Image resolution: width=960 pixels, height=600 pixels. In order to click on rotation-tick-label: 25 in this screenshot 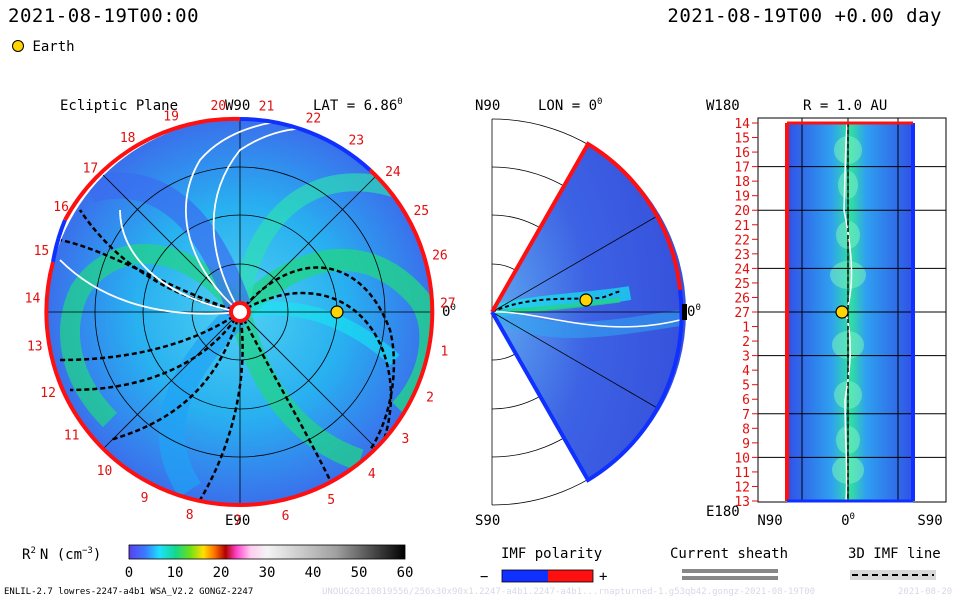, I will do `click(421, 211)`.